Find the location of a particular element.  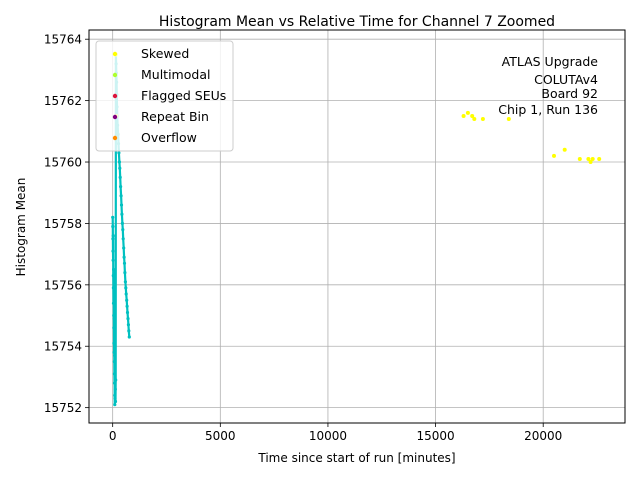

legend-entry-overflow: Overflow is located at coordinates (154, 137).